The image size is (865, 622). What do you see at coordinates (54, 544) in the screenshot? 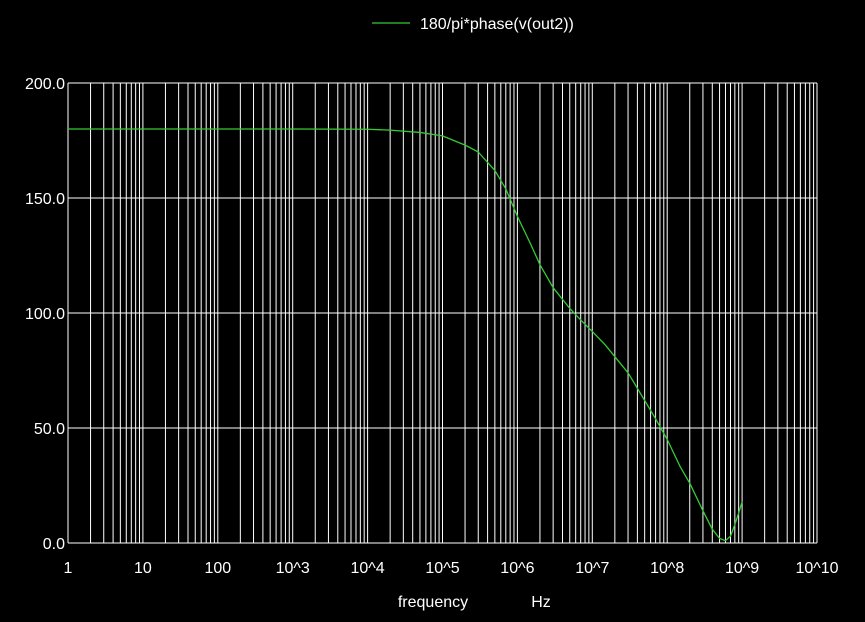
I see `y-tick-label: 0.0` at bounding box center [54, 544].